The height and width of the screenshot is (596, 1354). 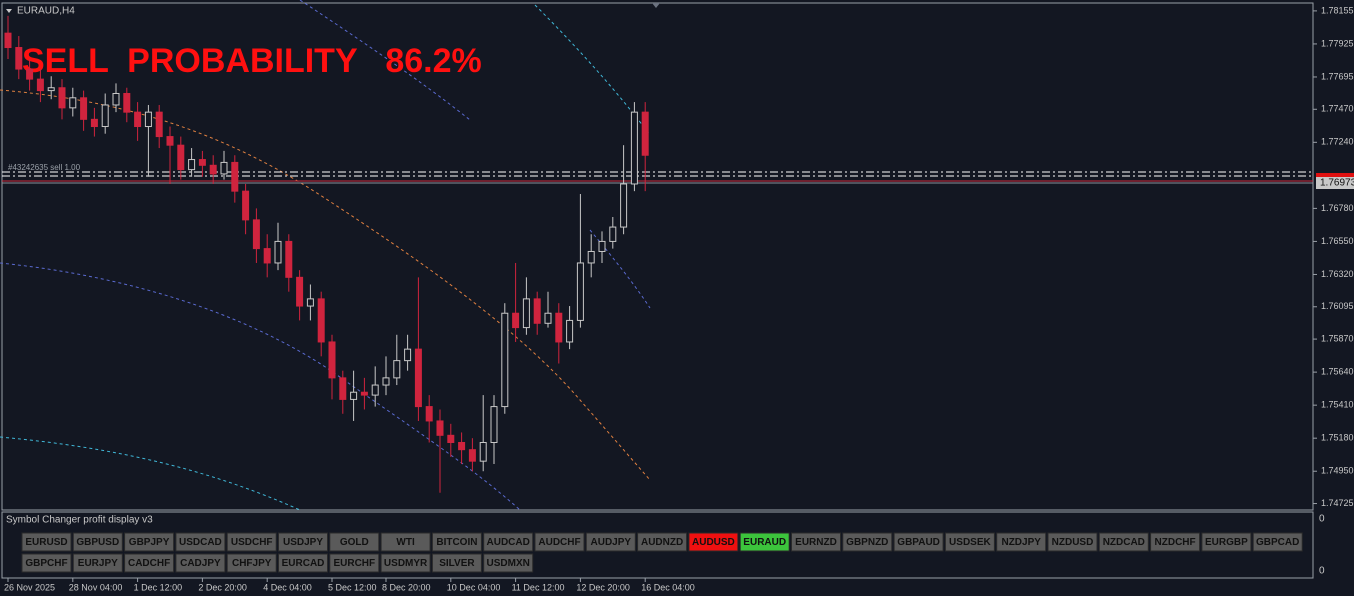 I want to click on symbol-button: GOLD, so click(x=354, y=542).